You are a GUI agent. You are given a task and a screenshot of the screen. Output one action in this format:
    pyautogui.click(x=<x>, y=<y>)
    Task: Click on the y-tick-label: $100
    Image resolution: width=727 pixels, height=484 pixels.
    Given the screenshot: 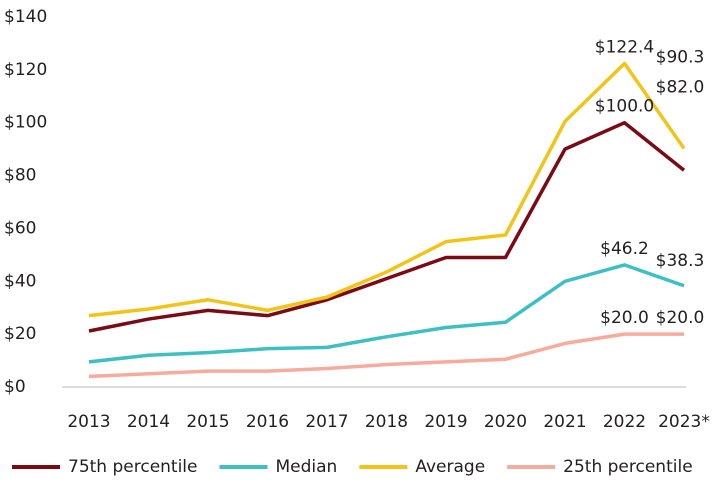 What is the action you would take?
    pyautogui.click(x=25, y=123)
    